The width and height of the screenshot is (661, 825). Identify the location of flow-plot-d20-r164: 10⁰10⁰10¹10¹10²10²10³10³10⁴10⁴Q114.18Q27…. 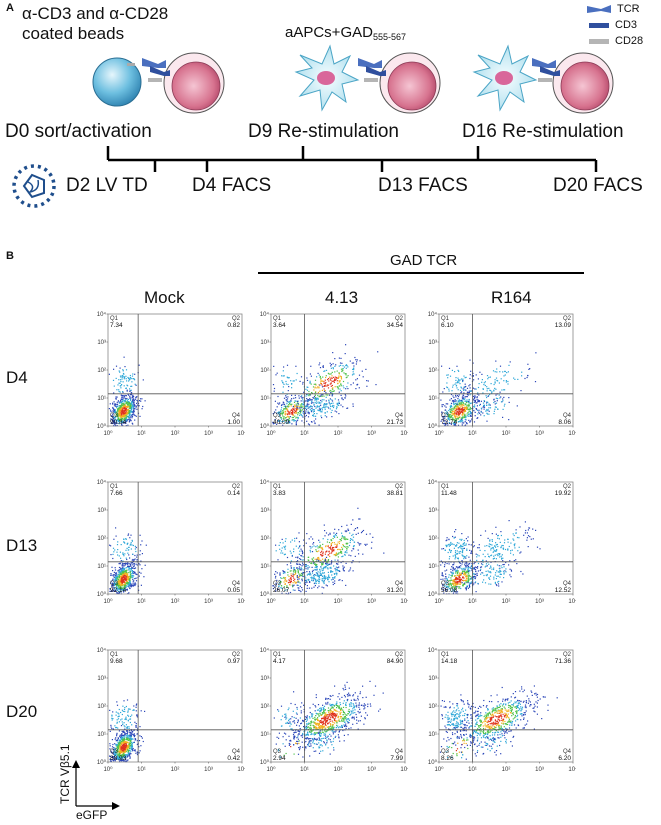
(498, 711).